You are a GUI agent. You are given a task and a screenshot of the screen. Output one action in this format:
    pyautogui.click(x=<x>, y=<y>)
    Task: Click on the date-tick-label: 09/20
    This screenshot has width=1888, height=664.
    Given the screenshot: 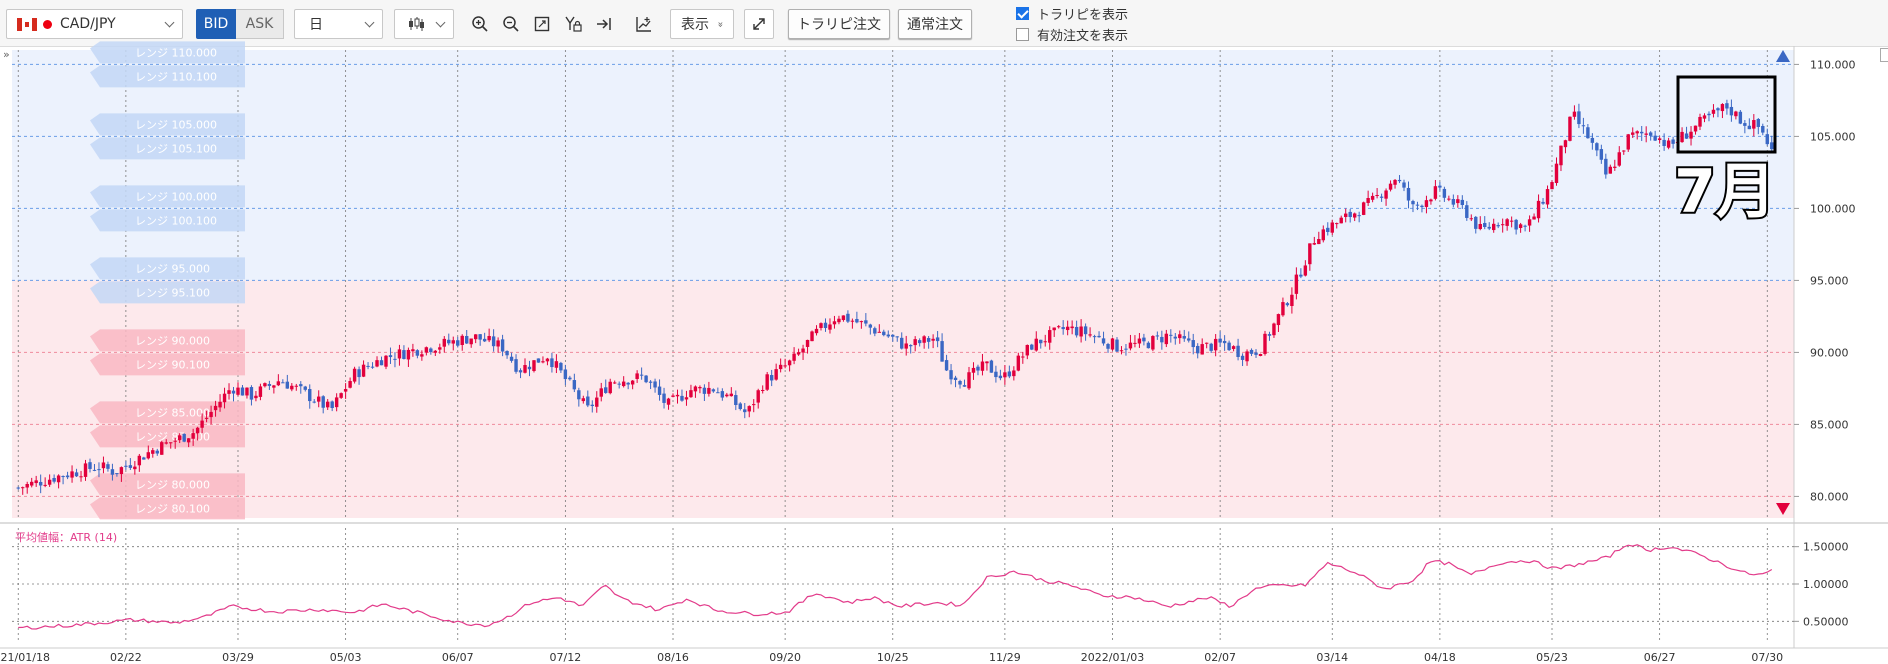 What is the action you would take?
    pyautogui.click(x=785, y=657)
    